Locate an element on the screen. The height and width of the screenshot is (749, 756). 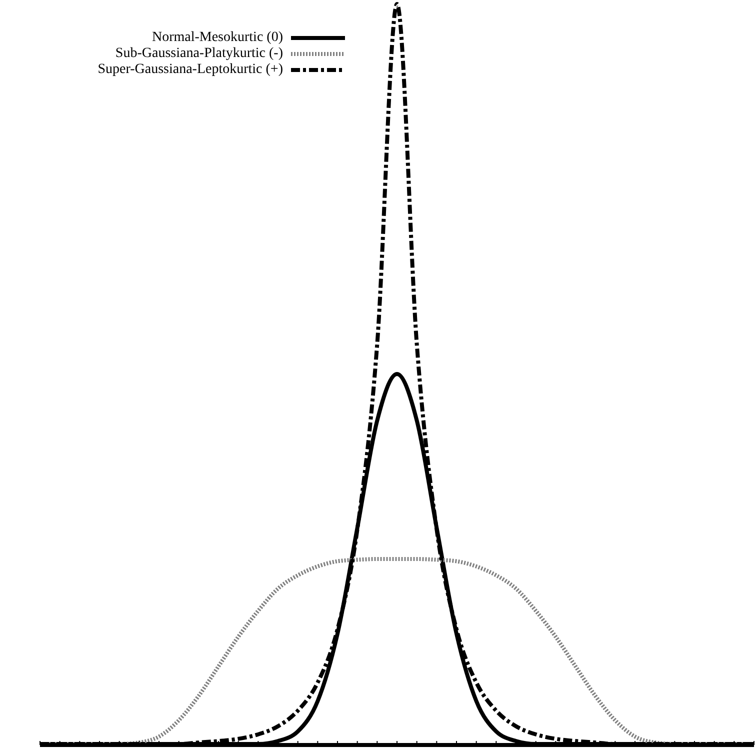
legend-label: Super-Gaussiana-Leptokurtic (+) is located at coordinates (191, 70).